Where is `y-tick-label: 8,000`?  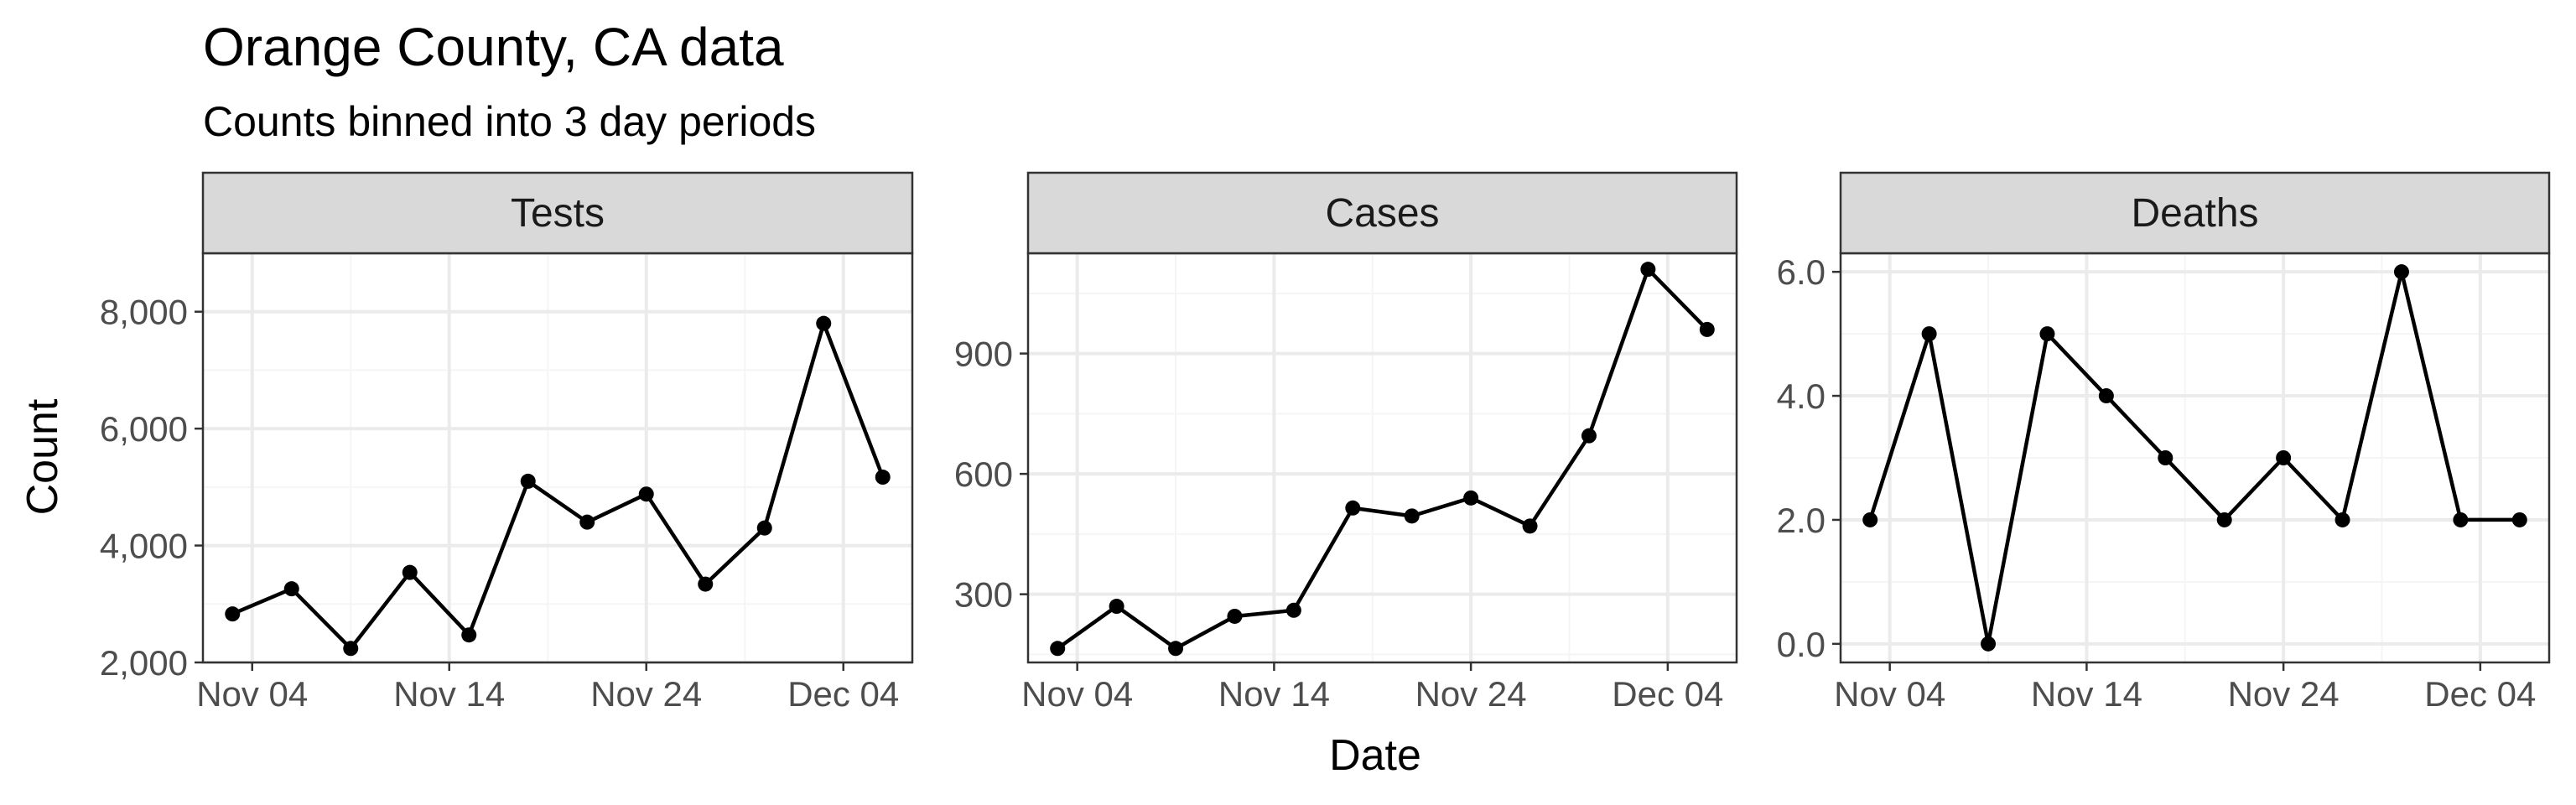 y-tick-label: 8,000 is located at coordinates (144, 312).